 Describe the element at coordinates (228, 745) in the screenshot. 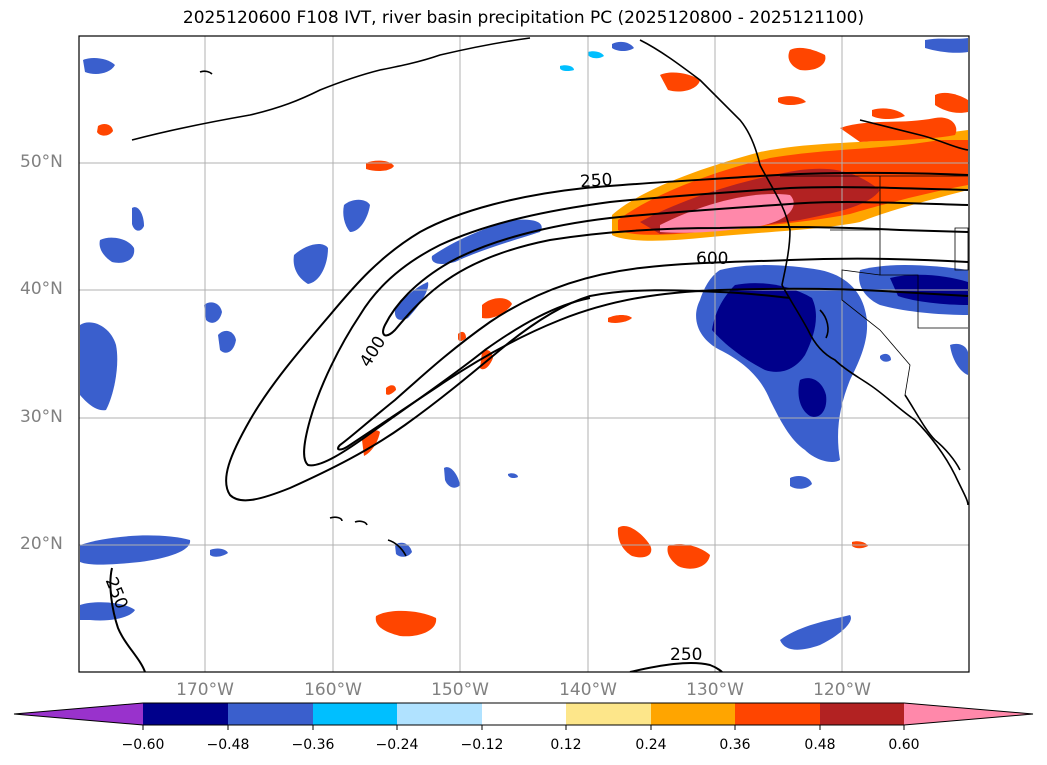

I see `colorbar-tick: −0.48` at that location.